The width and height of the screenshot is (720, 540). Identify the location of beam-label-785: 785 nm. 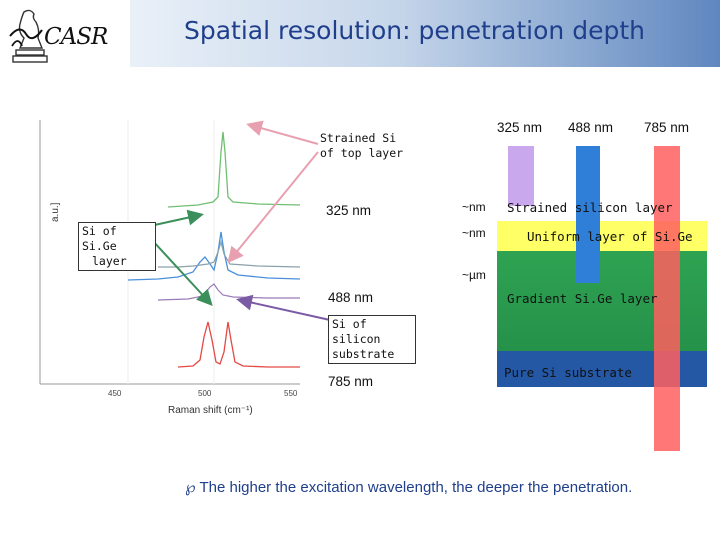
(667, 127).